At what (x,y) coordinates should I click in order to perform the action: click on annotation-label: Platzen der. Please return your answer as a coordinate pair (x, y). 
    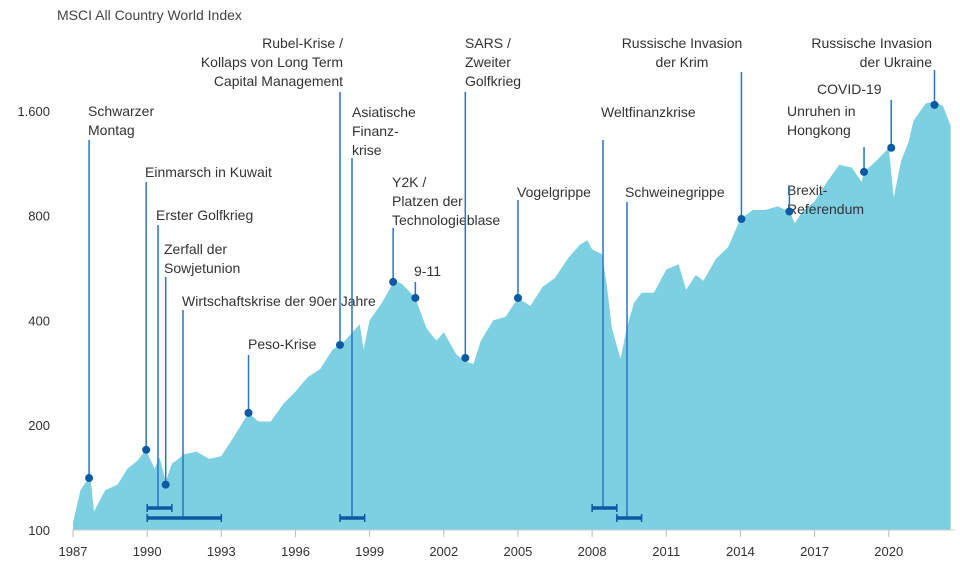
    Looking at the image, I should click on (427, 201).